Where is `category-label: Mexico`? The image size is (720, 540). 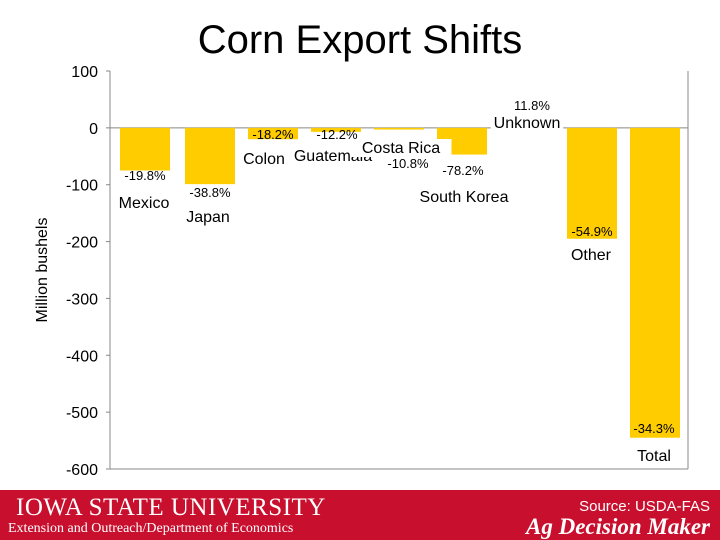 category-label: Mexico is located at coordinates (144, 203).